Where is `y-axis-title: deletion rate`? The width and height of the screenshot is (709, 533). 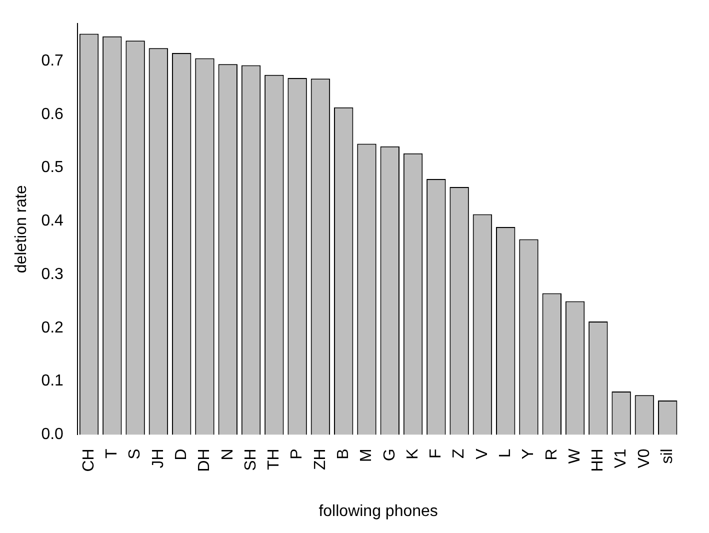
y-axis-title: deletion rate is located at coordinates (21, 229).